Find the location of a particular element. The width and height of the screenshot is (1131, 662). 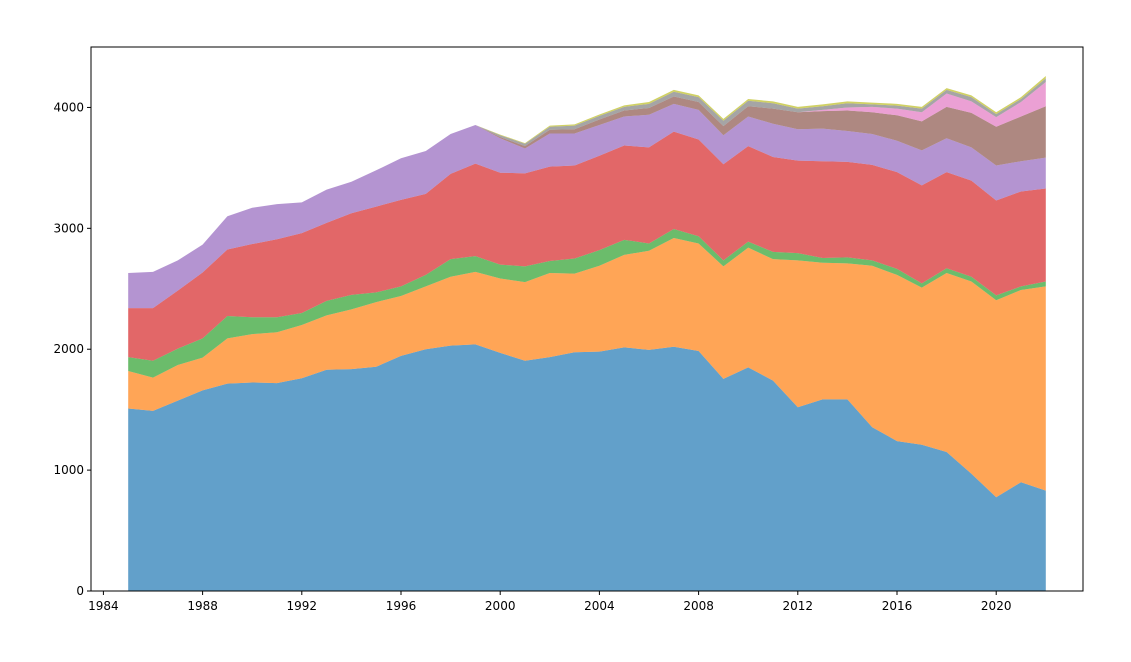

y-tick-label: 3000 is located at coordinates (68, 228).